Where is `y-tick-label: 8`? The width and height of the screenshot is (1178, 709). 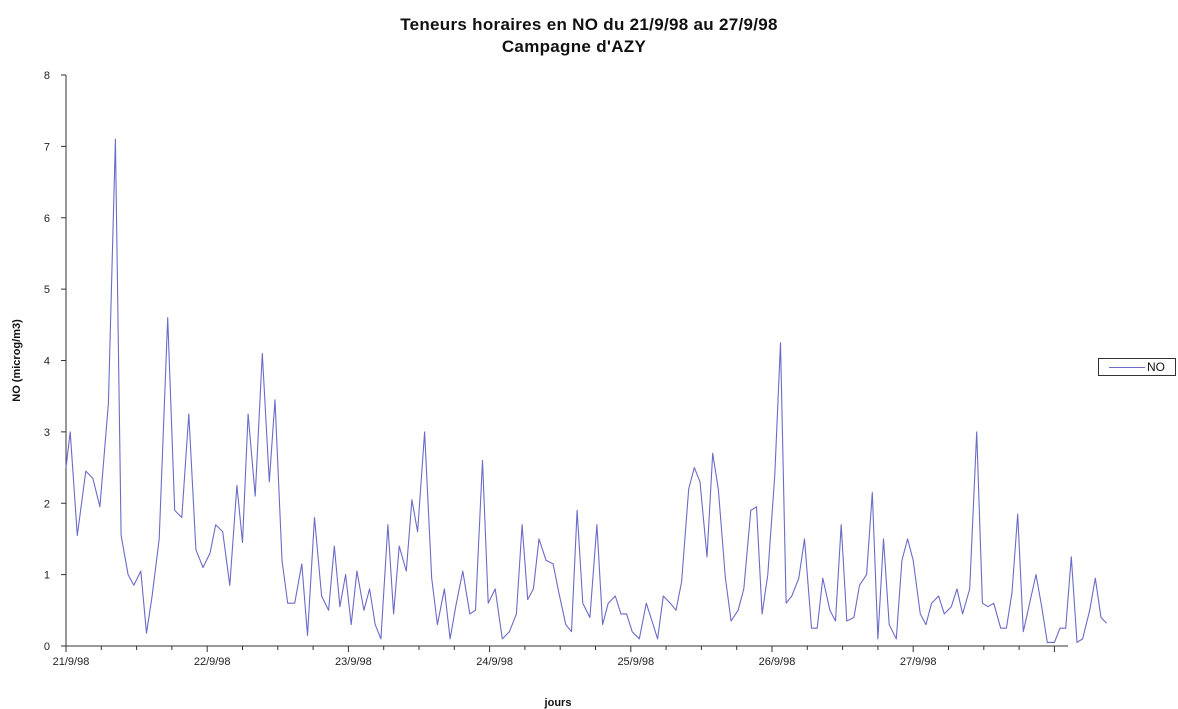 y-tick-label: 8 is located at coordinates (47, 76).